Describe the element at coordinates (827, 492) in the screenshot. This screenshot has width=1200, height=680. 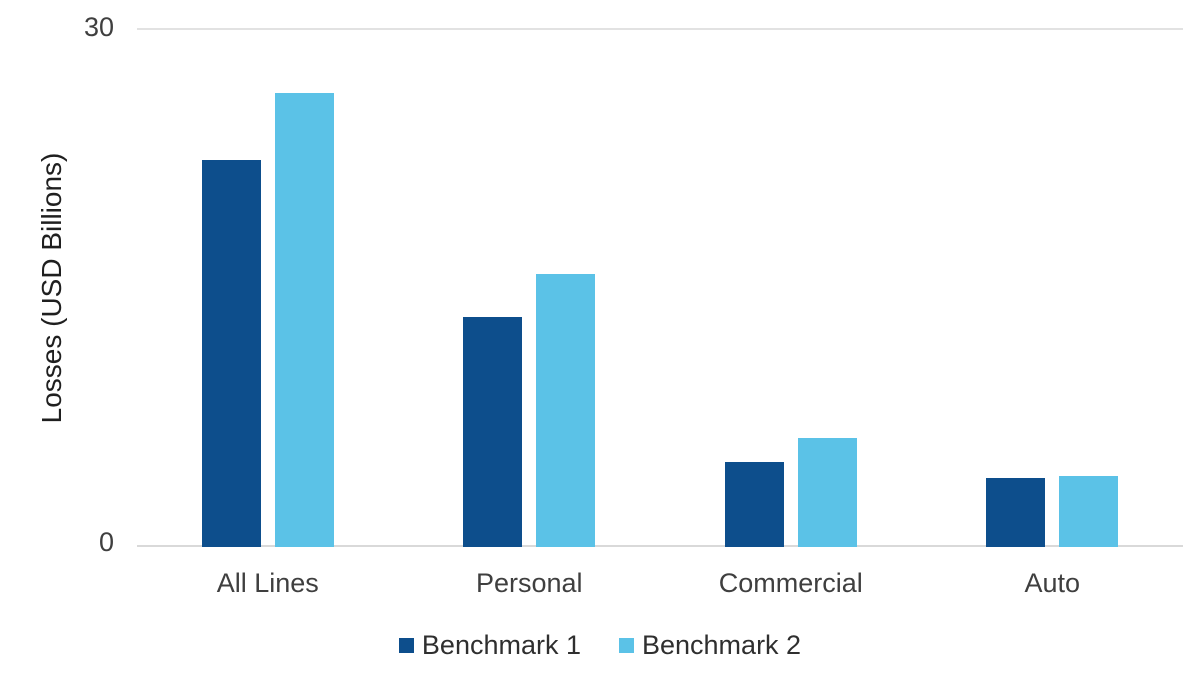
I see `bar-benchmark-2-commercial` at that location.